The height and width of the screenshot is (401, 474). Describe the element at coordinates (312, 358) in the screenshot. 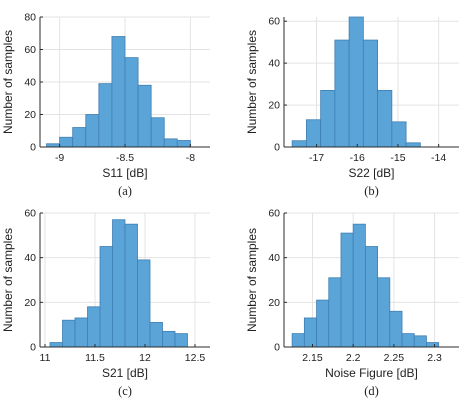

I see `x-tick-label: 2.15` at that location.